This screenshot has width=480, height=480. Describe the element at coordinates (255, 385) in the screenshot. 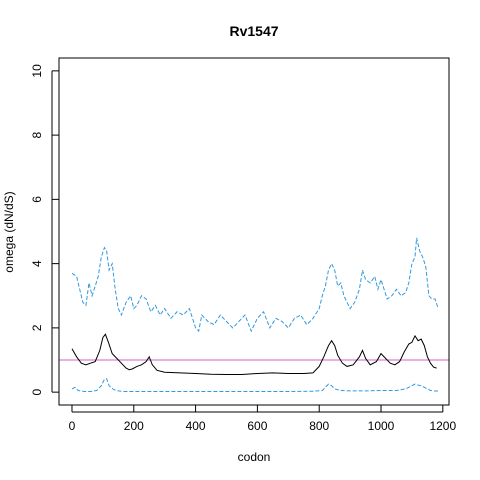

I see `series-line-lower` at that location.